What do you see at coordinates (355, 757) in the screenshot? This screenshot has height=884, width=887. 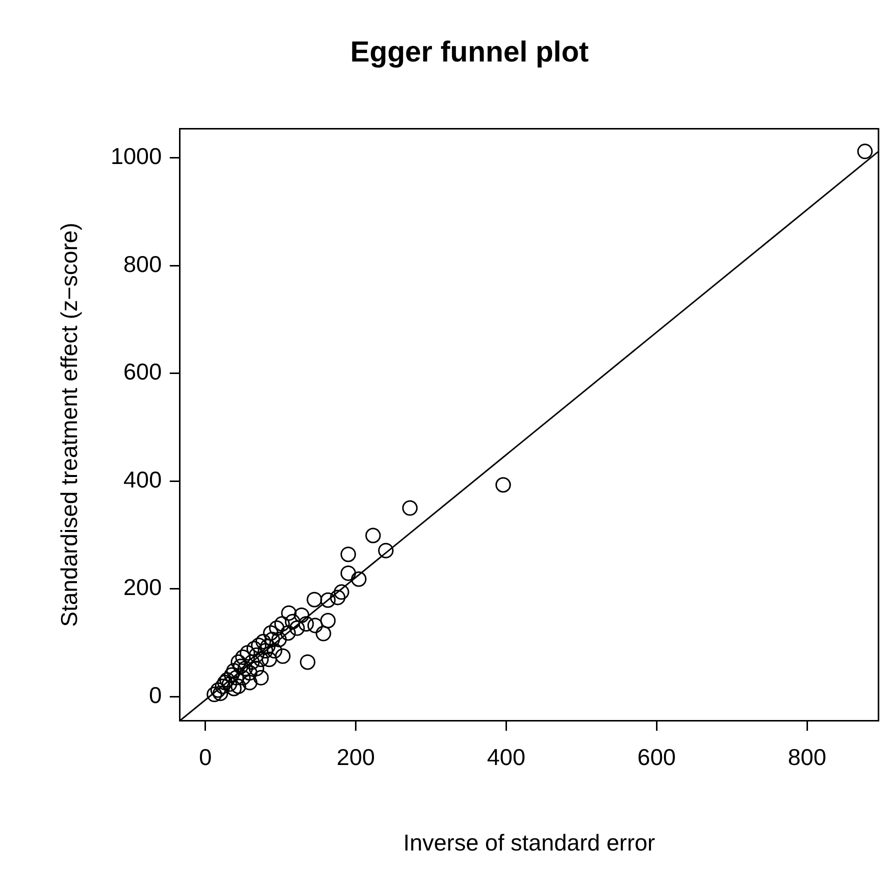 I see `x-tick-label: 200` at bounding box center [355, 757].